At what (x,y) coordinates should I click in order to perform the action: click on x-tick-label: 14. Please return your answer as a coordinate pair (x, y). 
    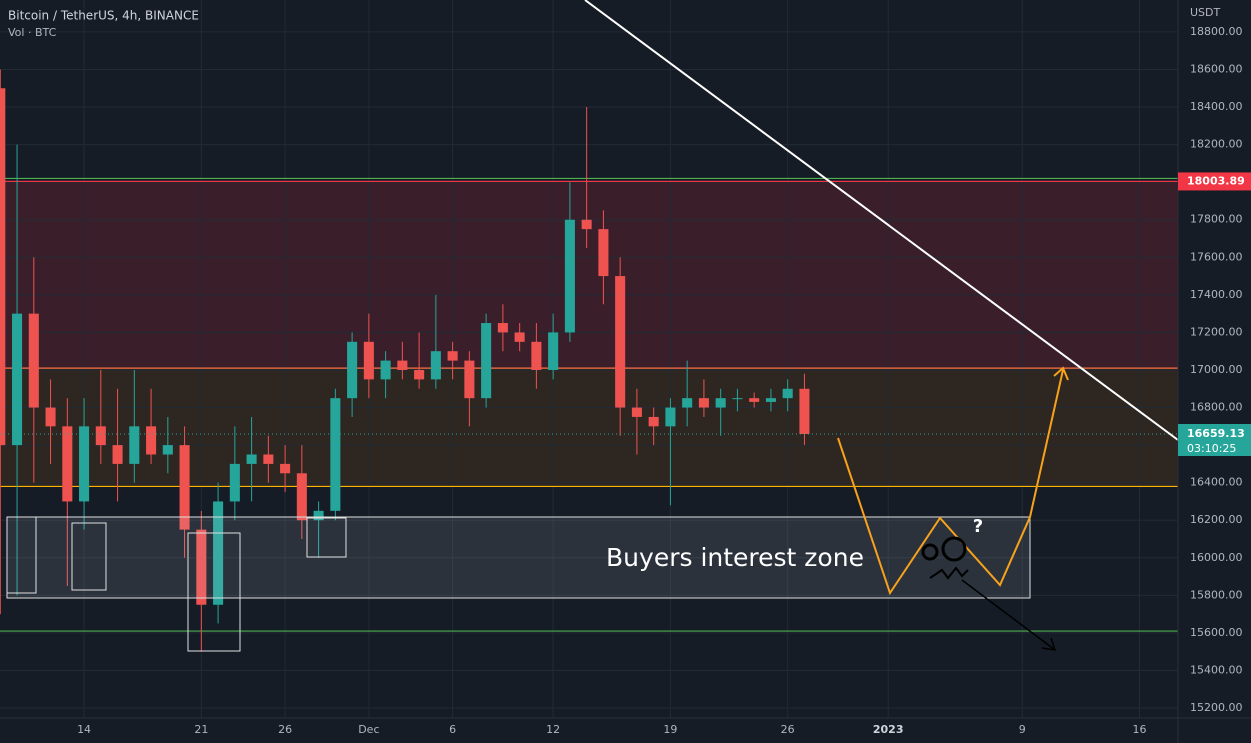
    Looking at the image, I should click on (84, 729).